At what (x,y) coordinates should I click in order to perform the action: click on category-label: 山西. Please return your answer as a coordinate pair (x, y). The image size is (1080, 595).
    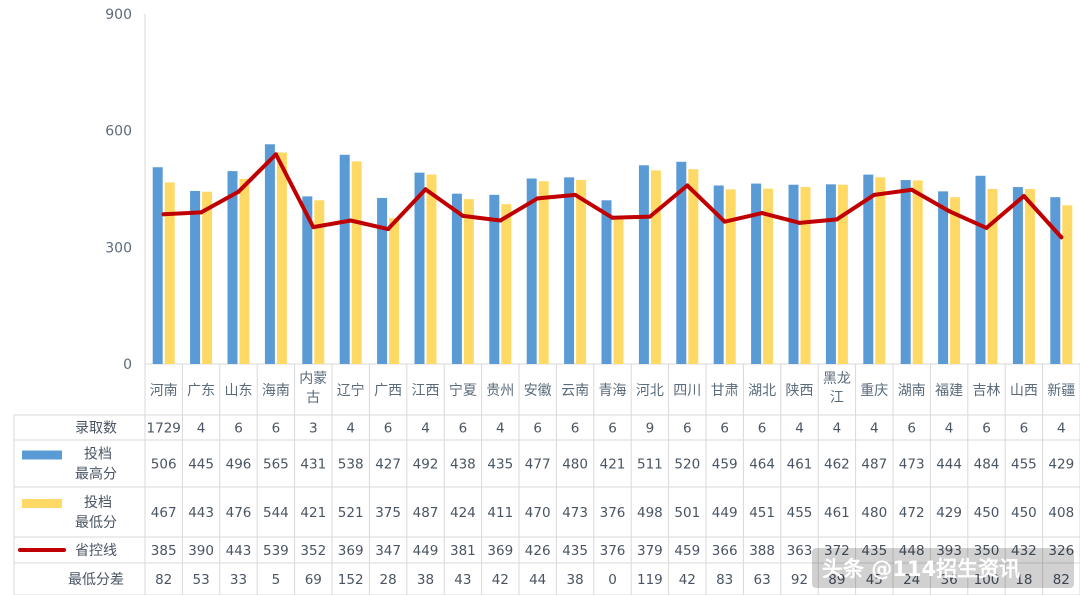
    Looking at the image, I should click on (1024, 391).